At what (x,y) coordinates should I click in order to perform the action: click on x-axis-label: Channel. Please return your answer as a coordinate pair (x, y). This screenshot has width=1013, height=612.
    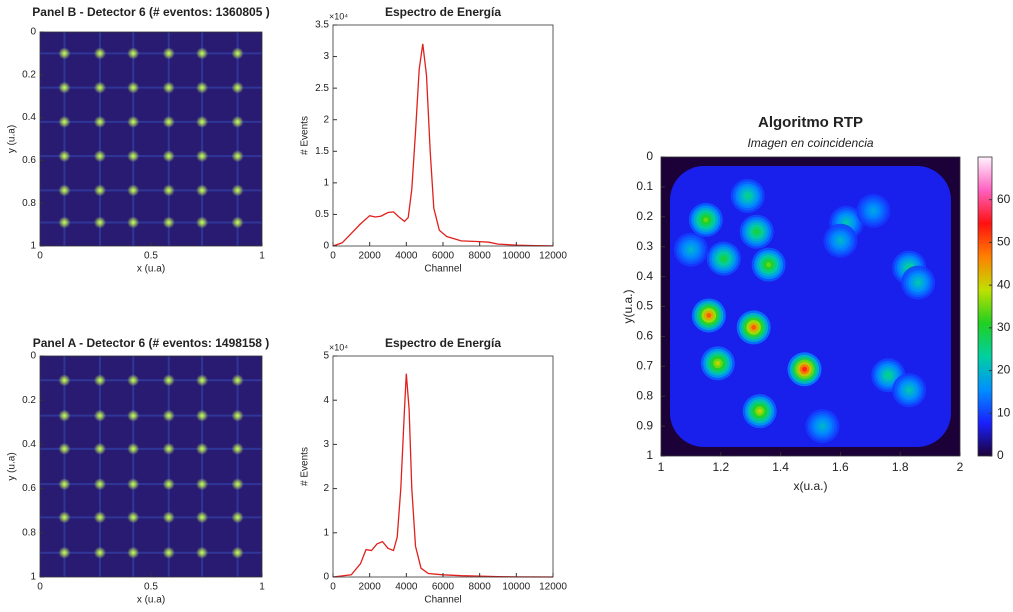
    Looking at the image, I should click on (442, 269).